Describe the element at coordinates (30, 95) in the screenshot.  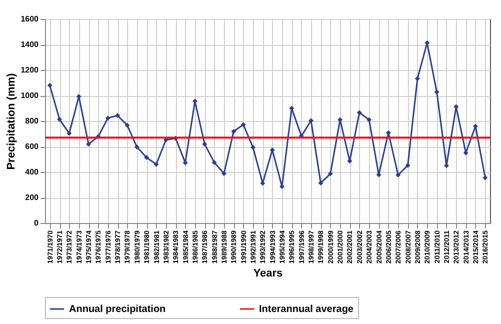
I see `y-tick-label: 1000` at that location.